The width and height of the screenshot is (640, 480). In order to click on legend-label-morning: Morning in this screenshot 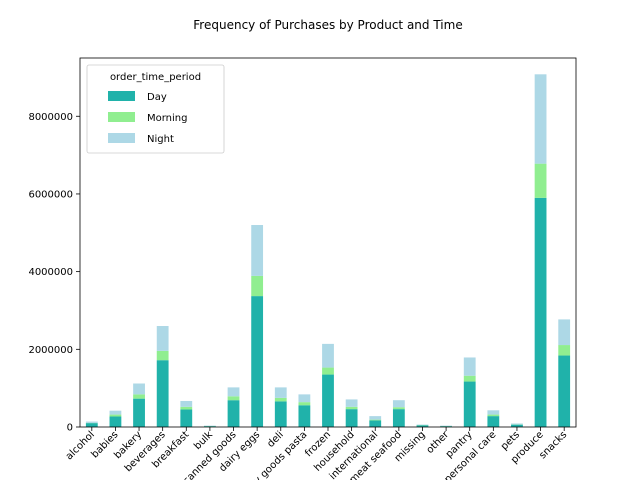, I will do `click(167, 118)`.